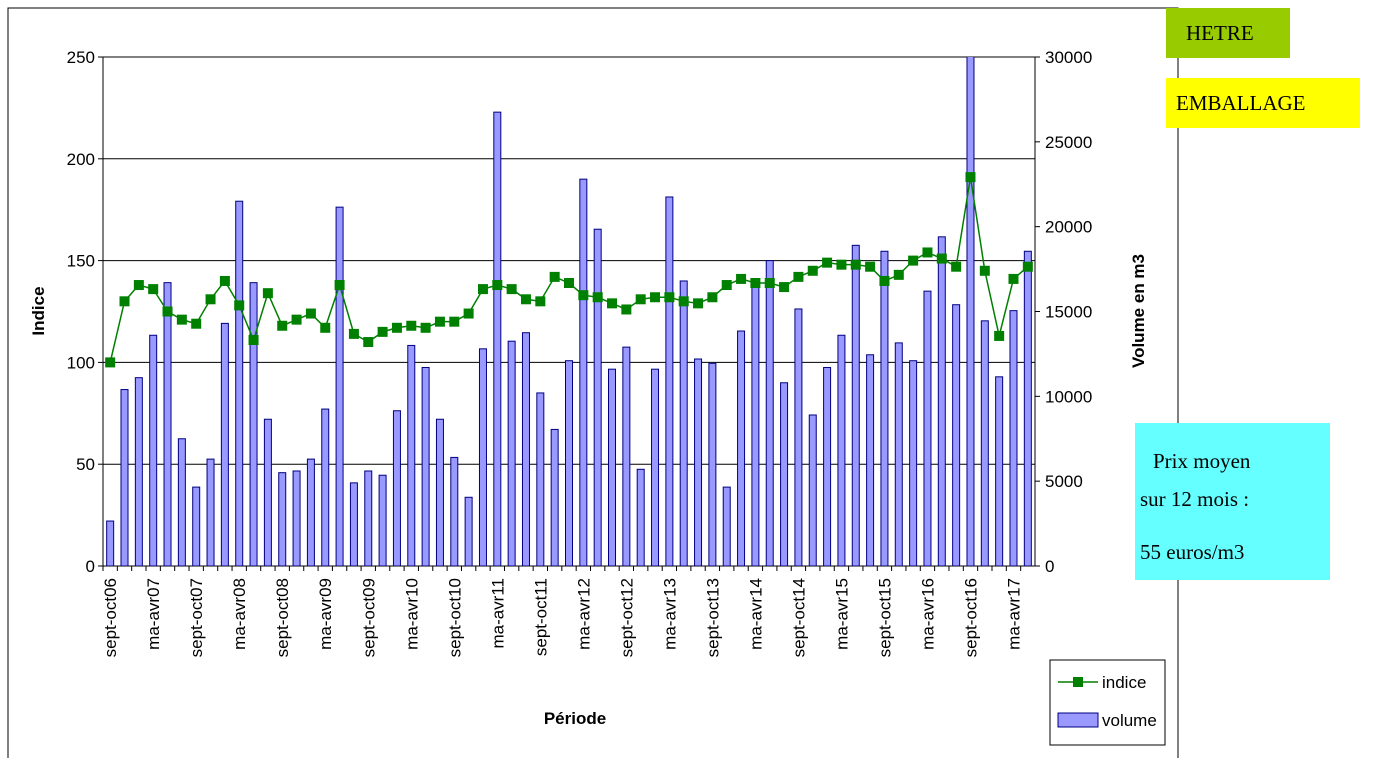  Describe the element at coordinates (196, 617) in the screenshot. I see `x-tick-label: sept-oct07` at that location.